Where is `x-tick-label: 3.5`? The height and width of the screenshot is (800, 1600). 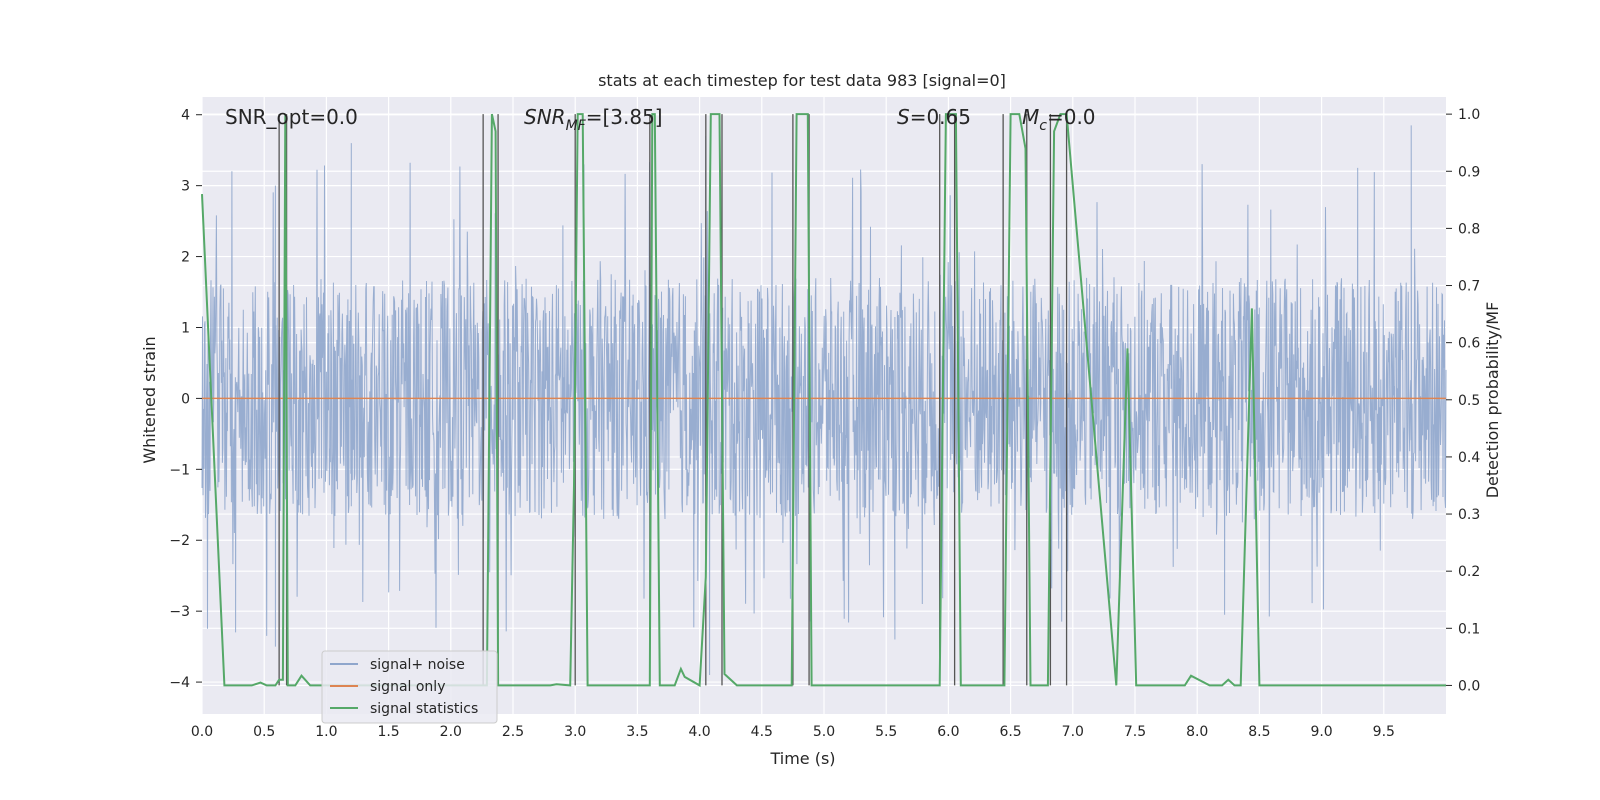
x-tick-label: 3.5 is located at coordinates (637, 732).